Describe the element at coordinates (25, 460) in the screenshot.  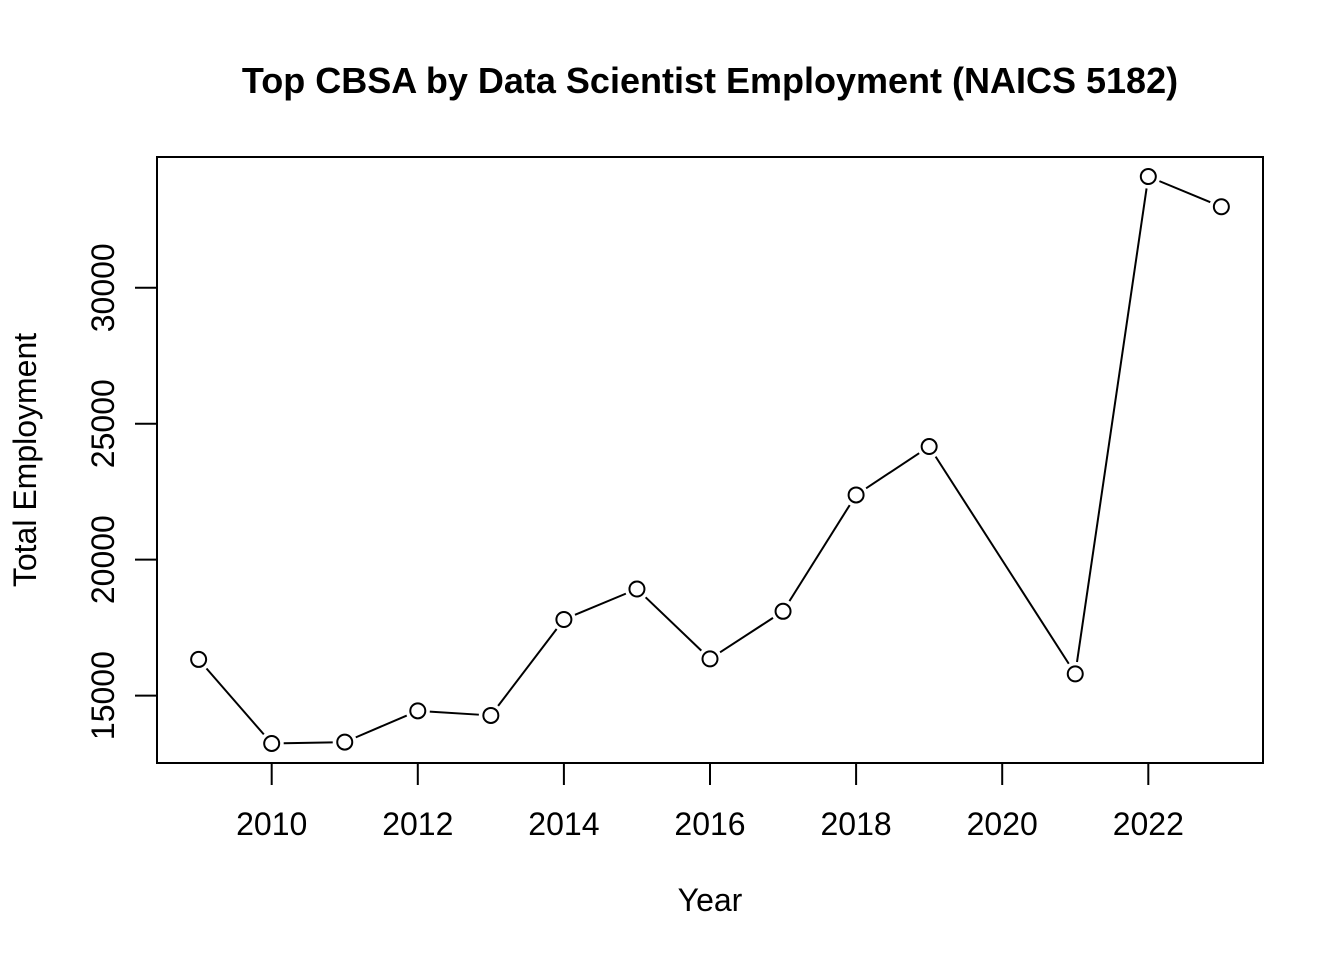
I see `y-axis-label: Total Employment` at that location.